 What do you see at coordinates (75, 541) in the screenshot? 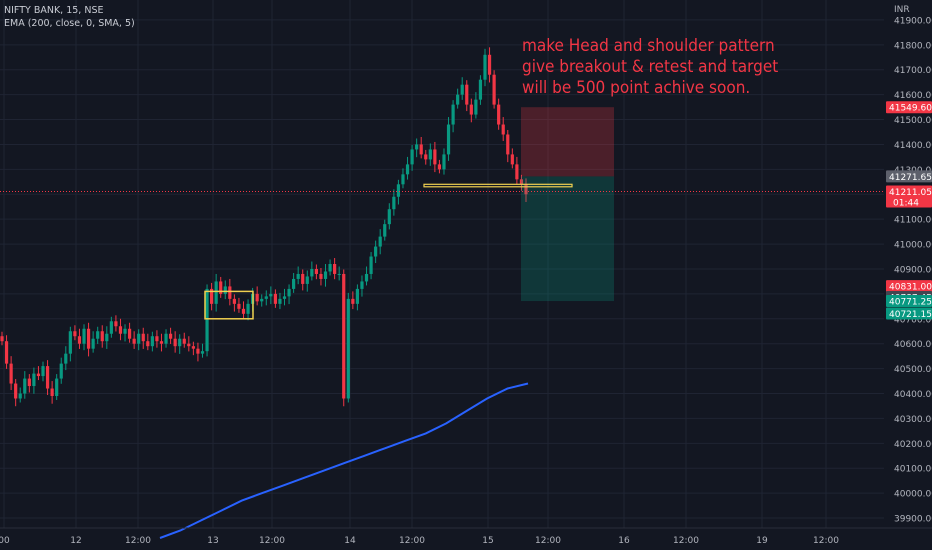
I see `x-tick-label: 12` at bounding box center [75, 541].